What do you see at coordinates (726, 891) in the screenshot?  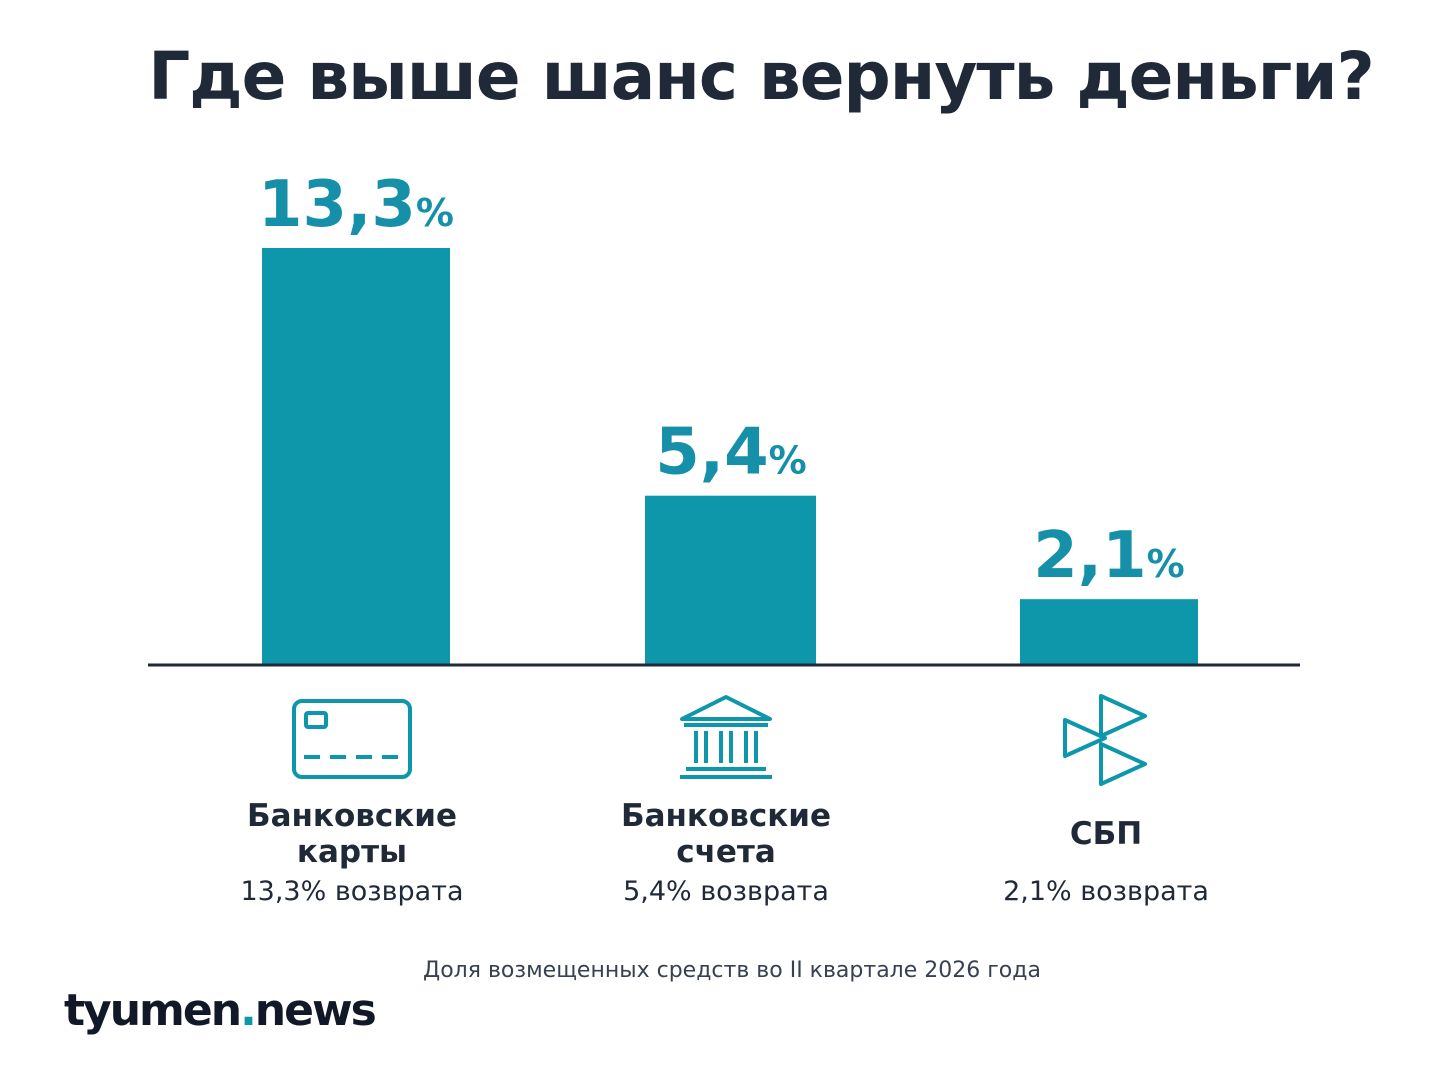 I see `category-return-rate: 5,4% возврата` at bounding box center [726, 891].